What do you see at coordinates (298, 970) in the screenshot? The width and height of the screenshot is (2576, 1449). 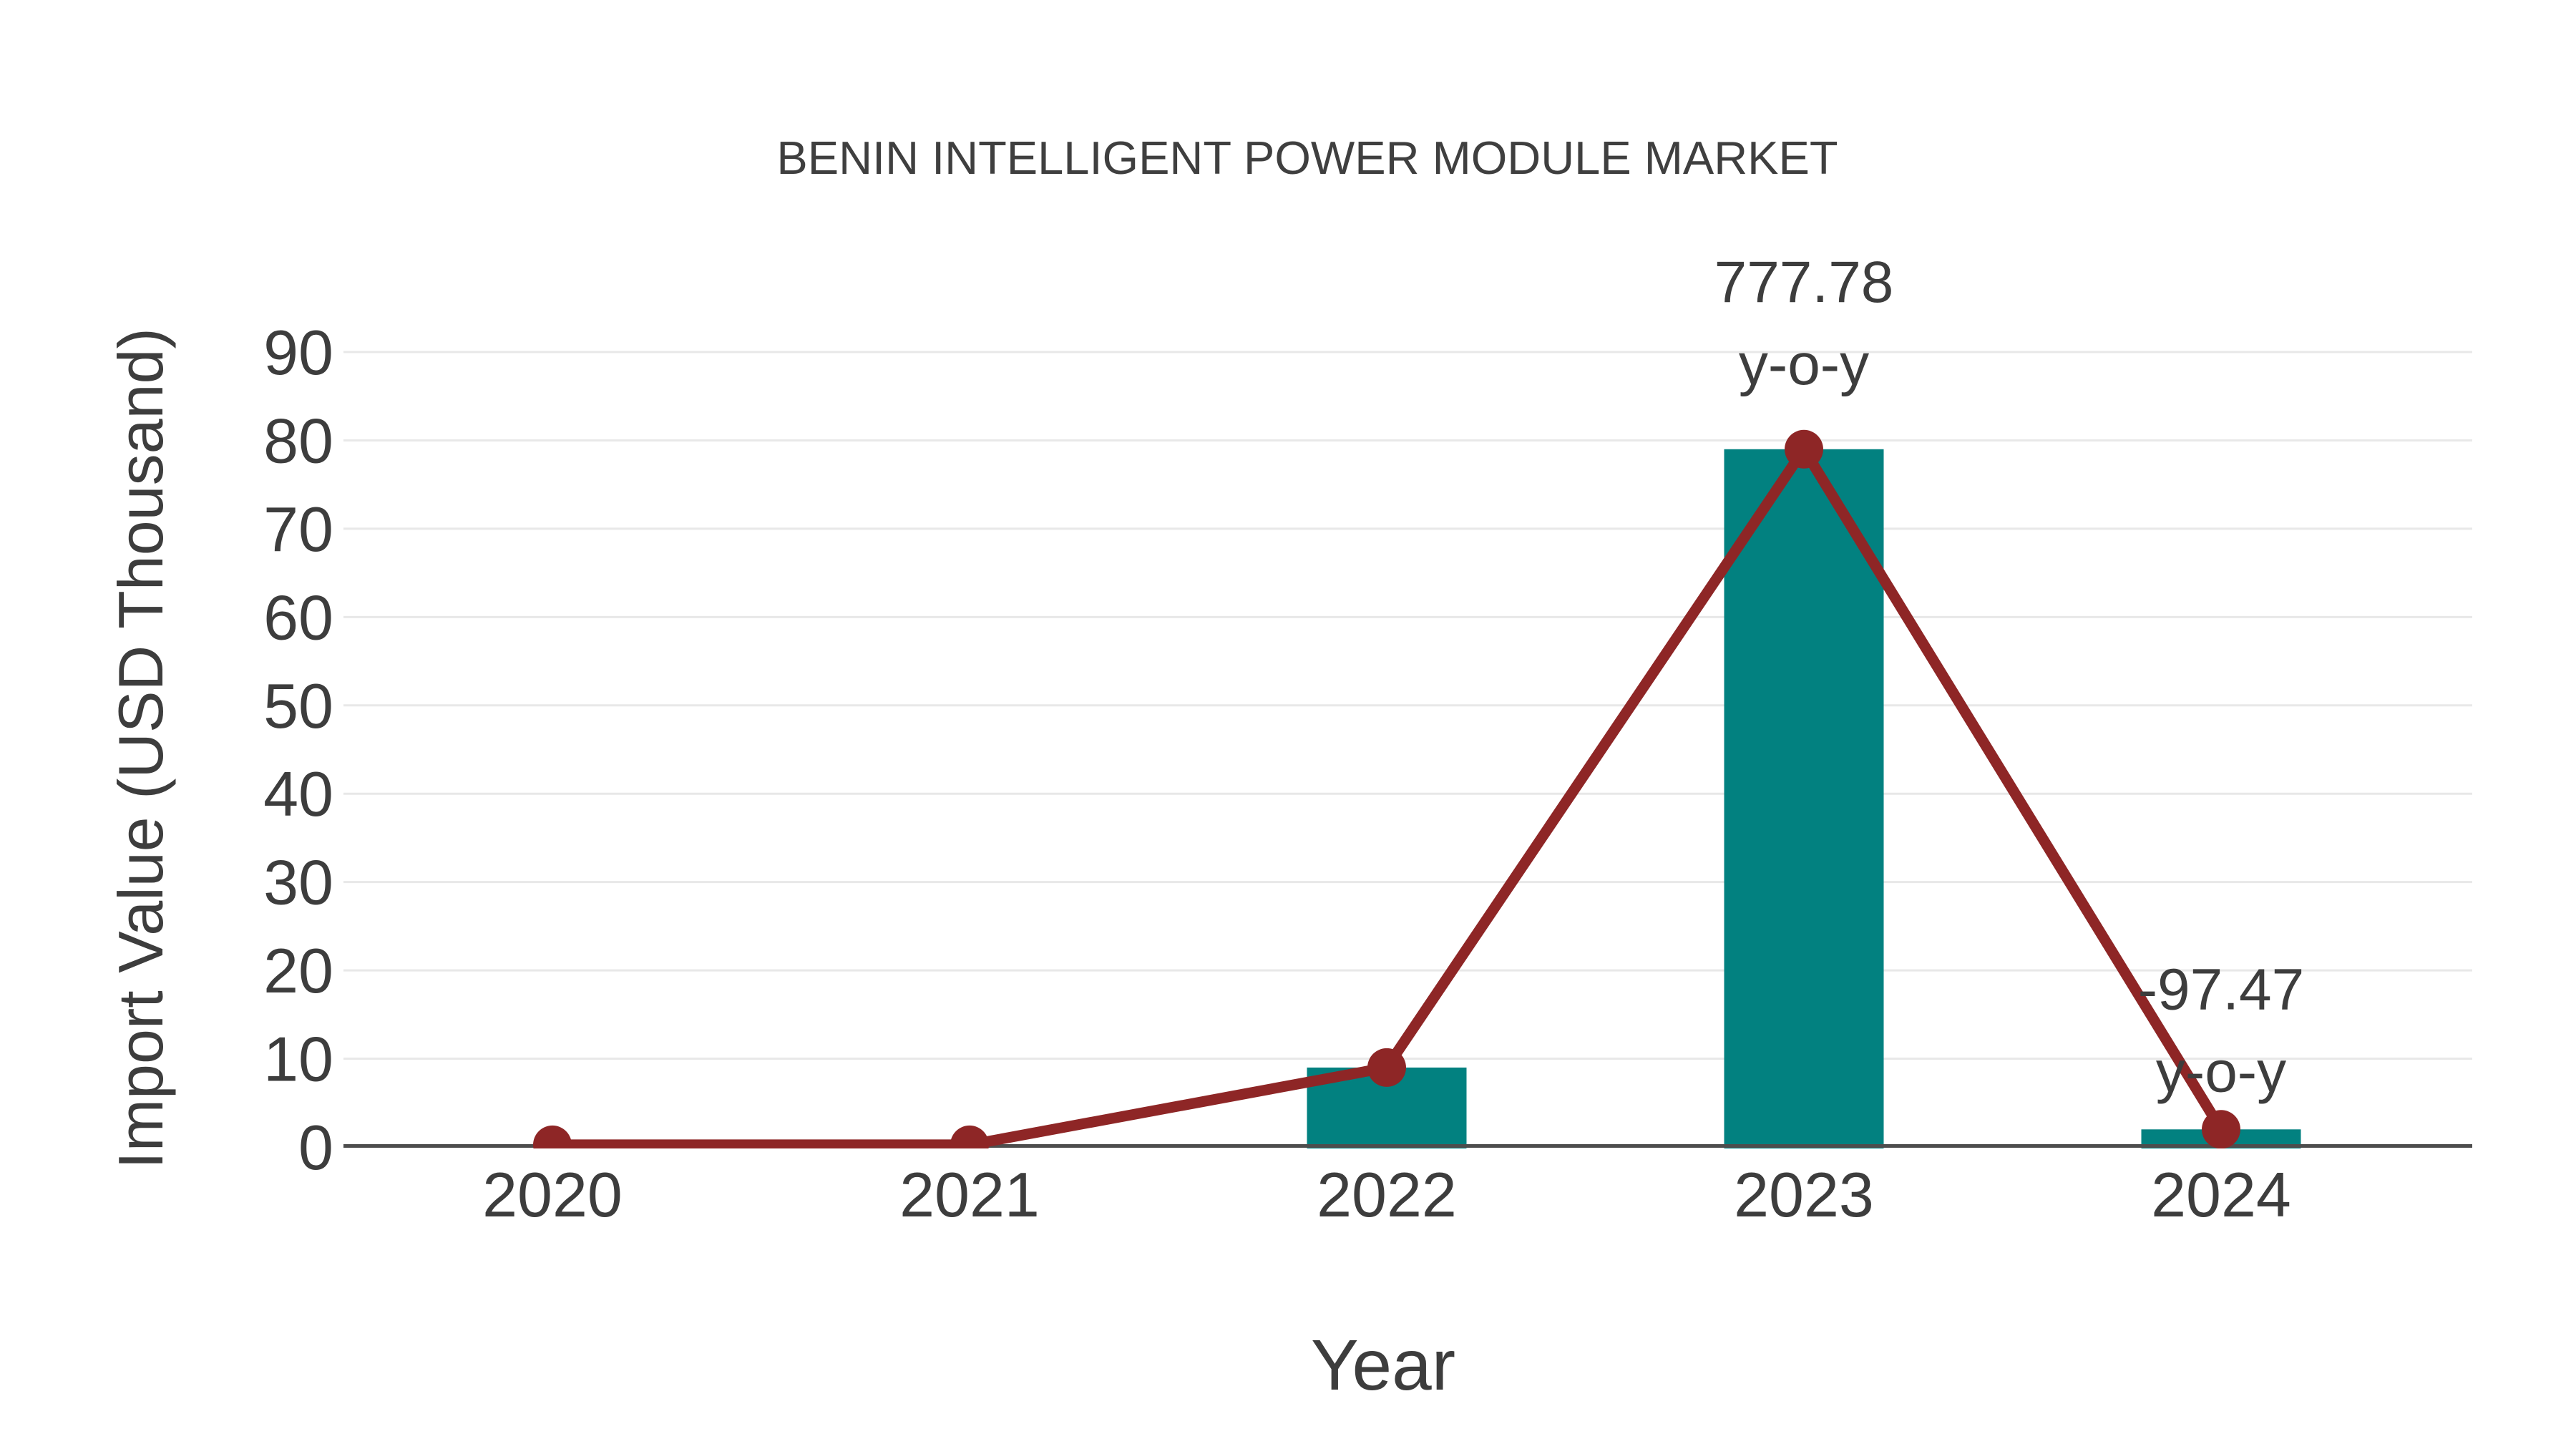 I see `y-tick-label: 20` at bounding box center [298, 970].